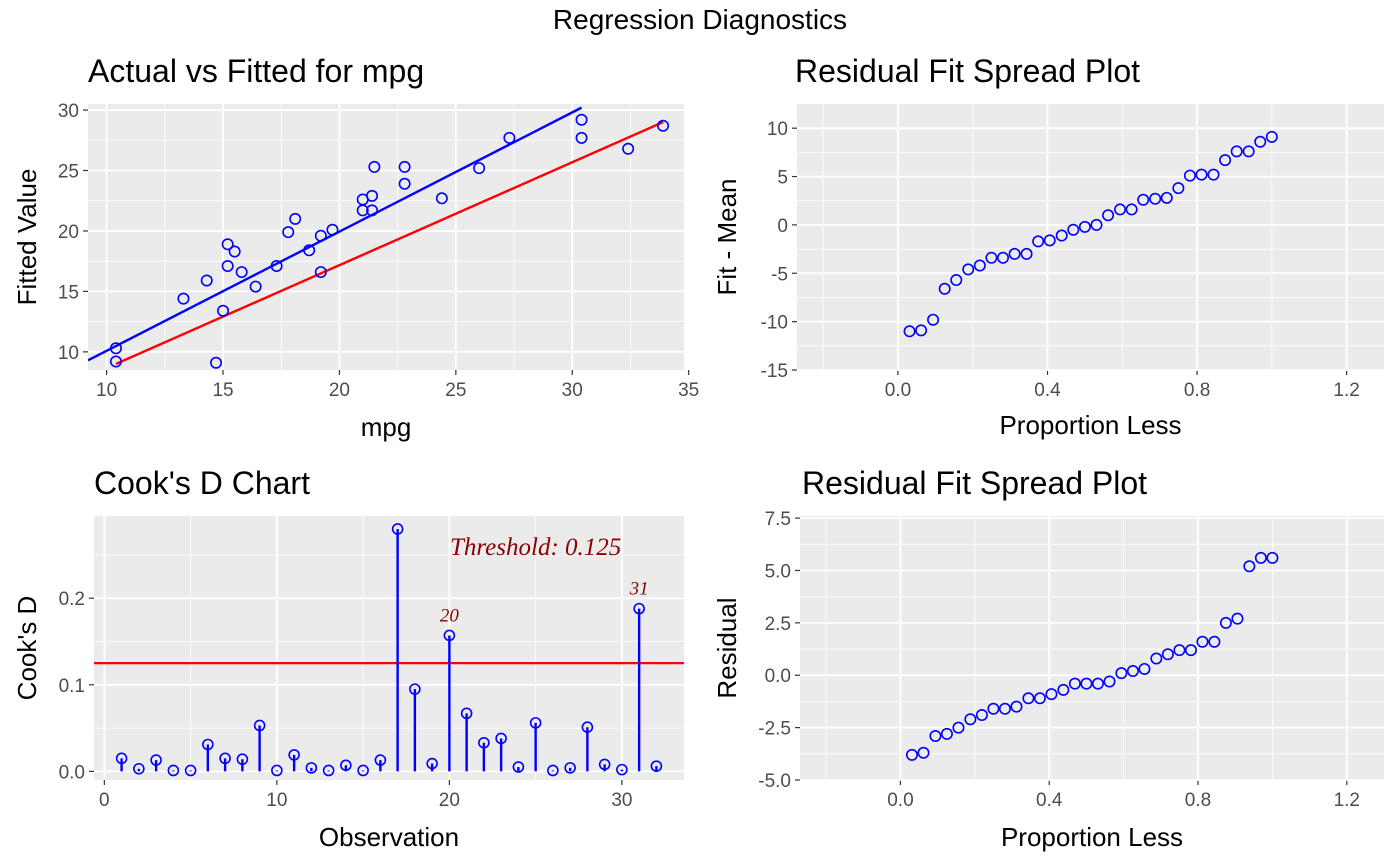  What do you see at coordinates (202, 483) in the screenshot?
I see `panel-title: Cook's D Chart` at bounding box center [202, 483].